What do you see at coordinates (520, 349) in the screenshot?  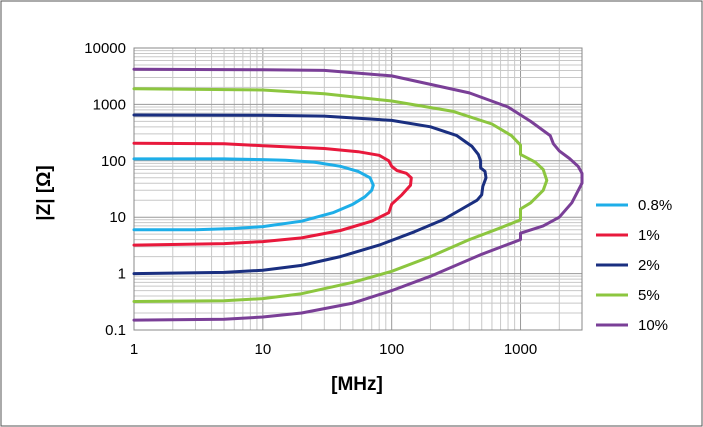 I see `x-tick-label: 1000` at bounding box center [520, 349].